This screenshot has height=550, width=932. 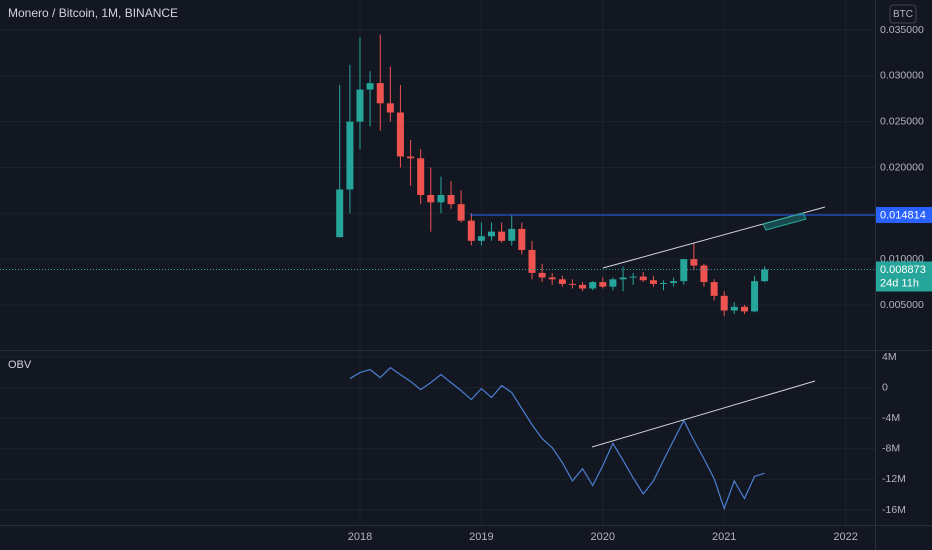 What do you see at coordinates (724, 537) in the screenshot?
I see `x-tick-label: 2021` at bounding box center [724, 537].